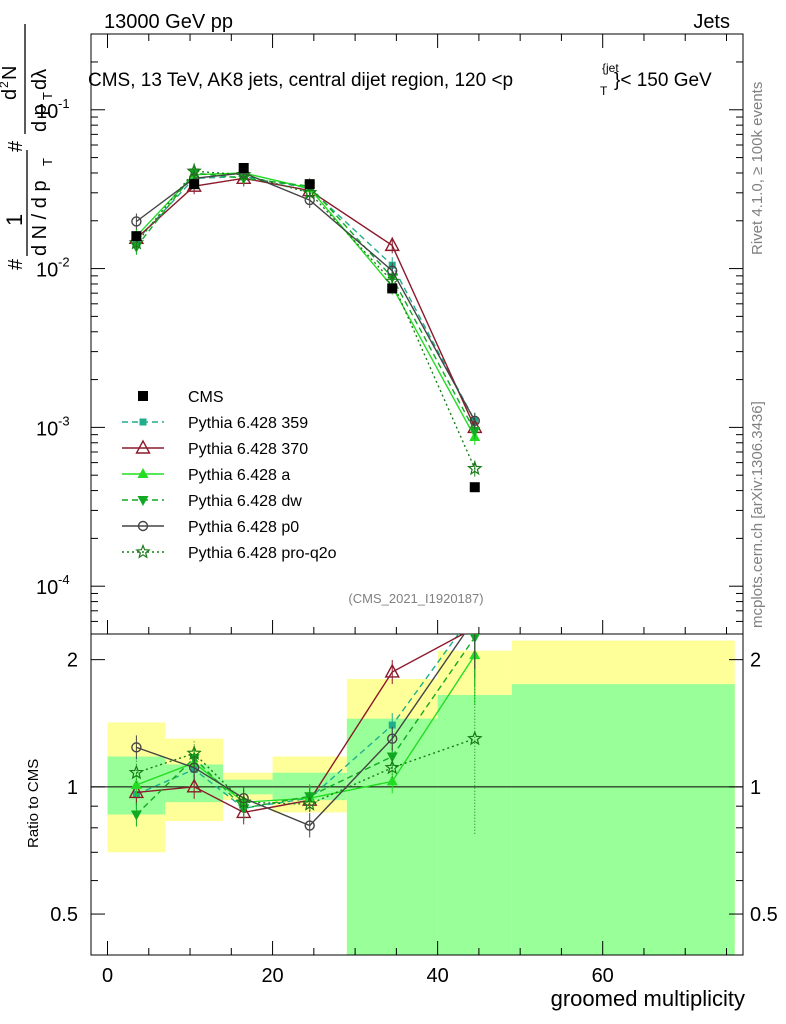 Image resolution: width=786 pixels, height=1024 pixels. I want to click on legend-marker-cms, so click(143, 396).